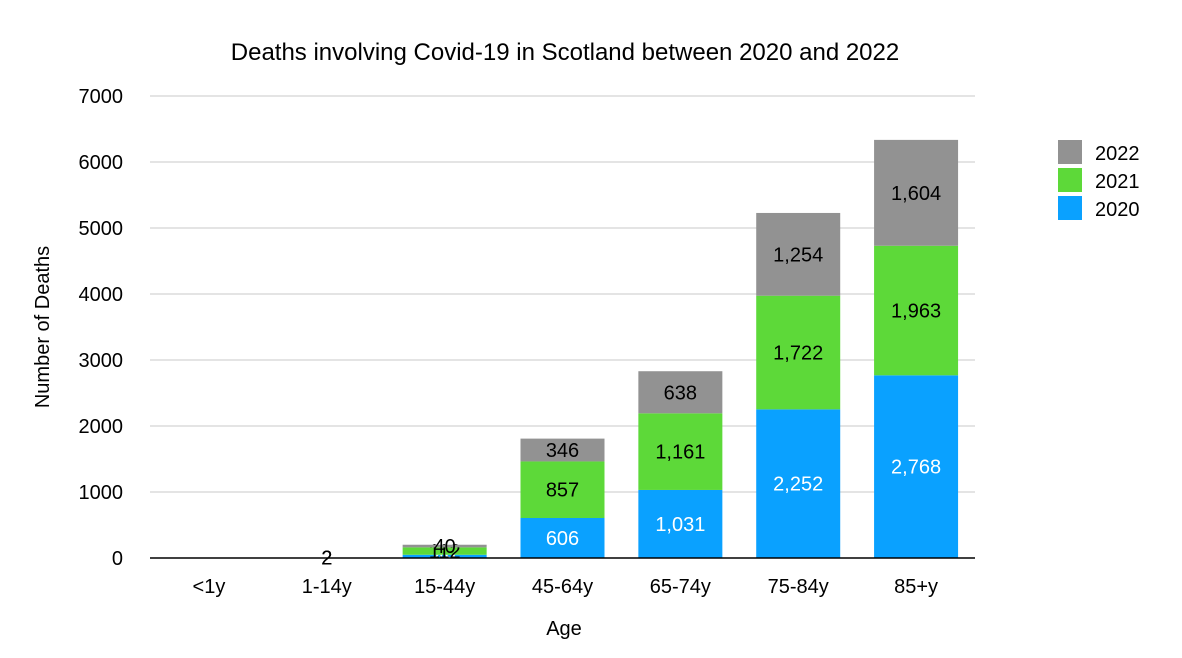 The width and height of the screenshot is (1182, 658). I want to click on data-label-2021: 1,722, so click(798, 354).